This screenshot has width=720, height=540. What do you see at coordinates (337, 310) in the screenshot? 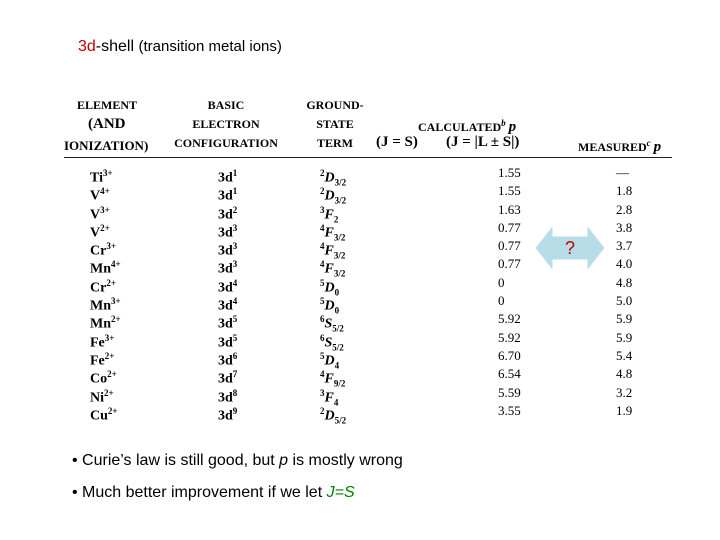
I see `term-j: 0` at bounding box center [337, 310].